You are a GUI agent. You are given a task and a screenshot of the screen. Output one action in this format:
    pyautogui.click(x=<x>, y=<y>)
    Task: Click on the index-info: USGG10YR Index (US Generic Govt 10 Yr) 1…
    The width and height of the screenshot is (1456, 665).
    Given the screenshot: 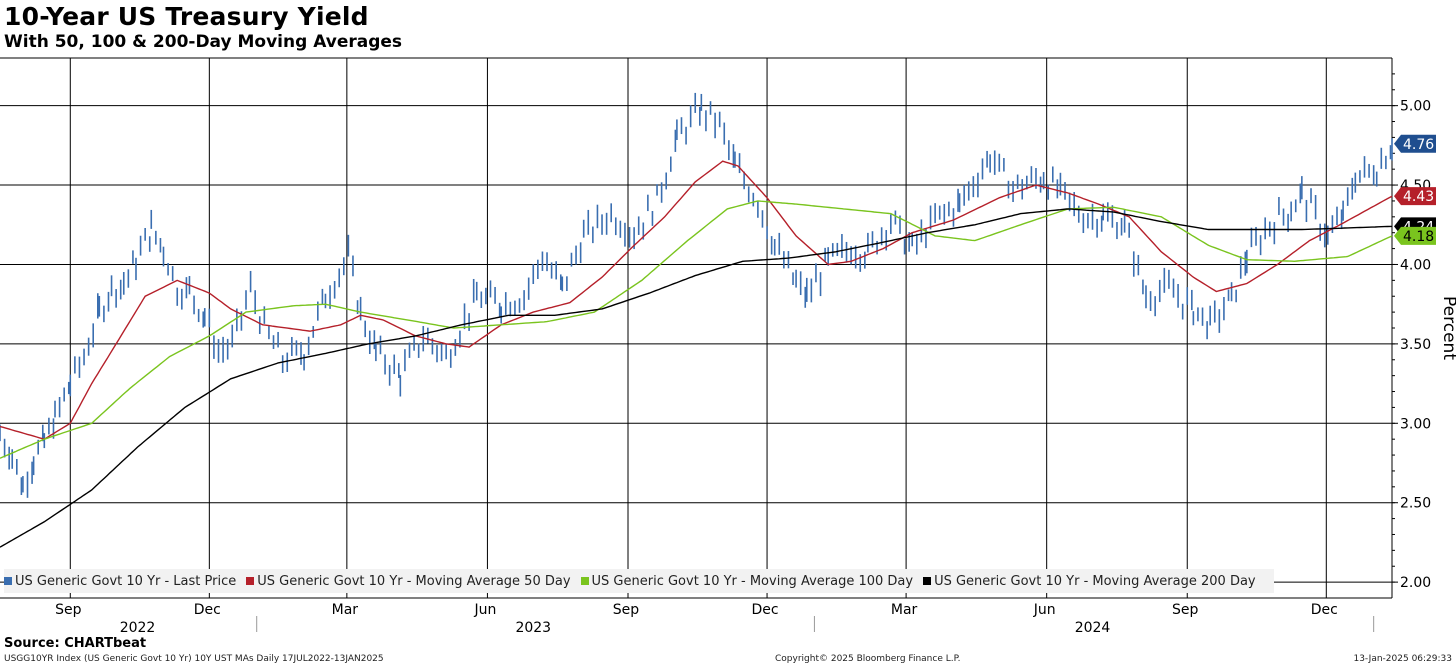 What is the action you would take?
    pyautogui.click(x=194, y=659)
    